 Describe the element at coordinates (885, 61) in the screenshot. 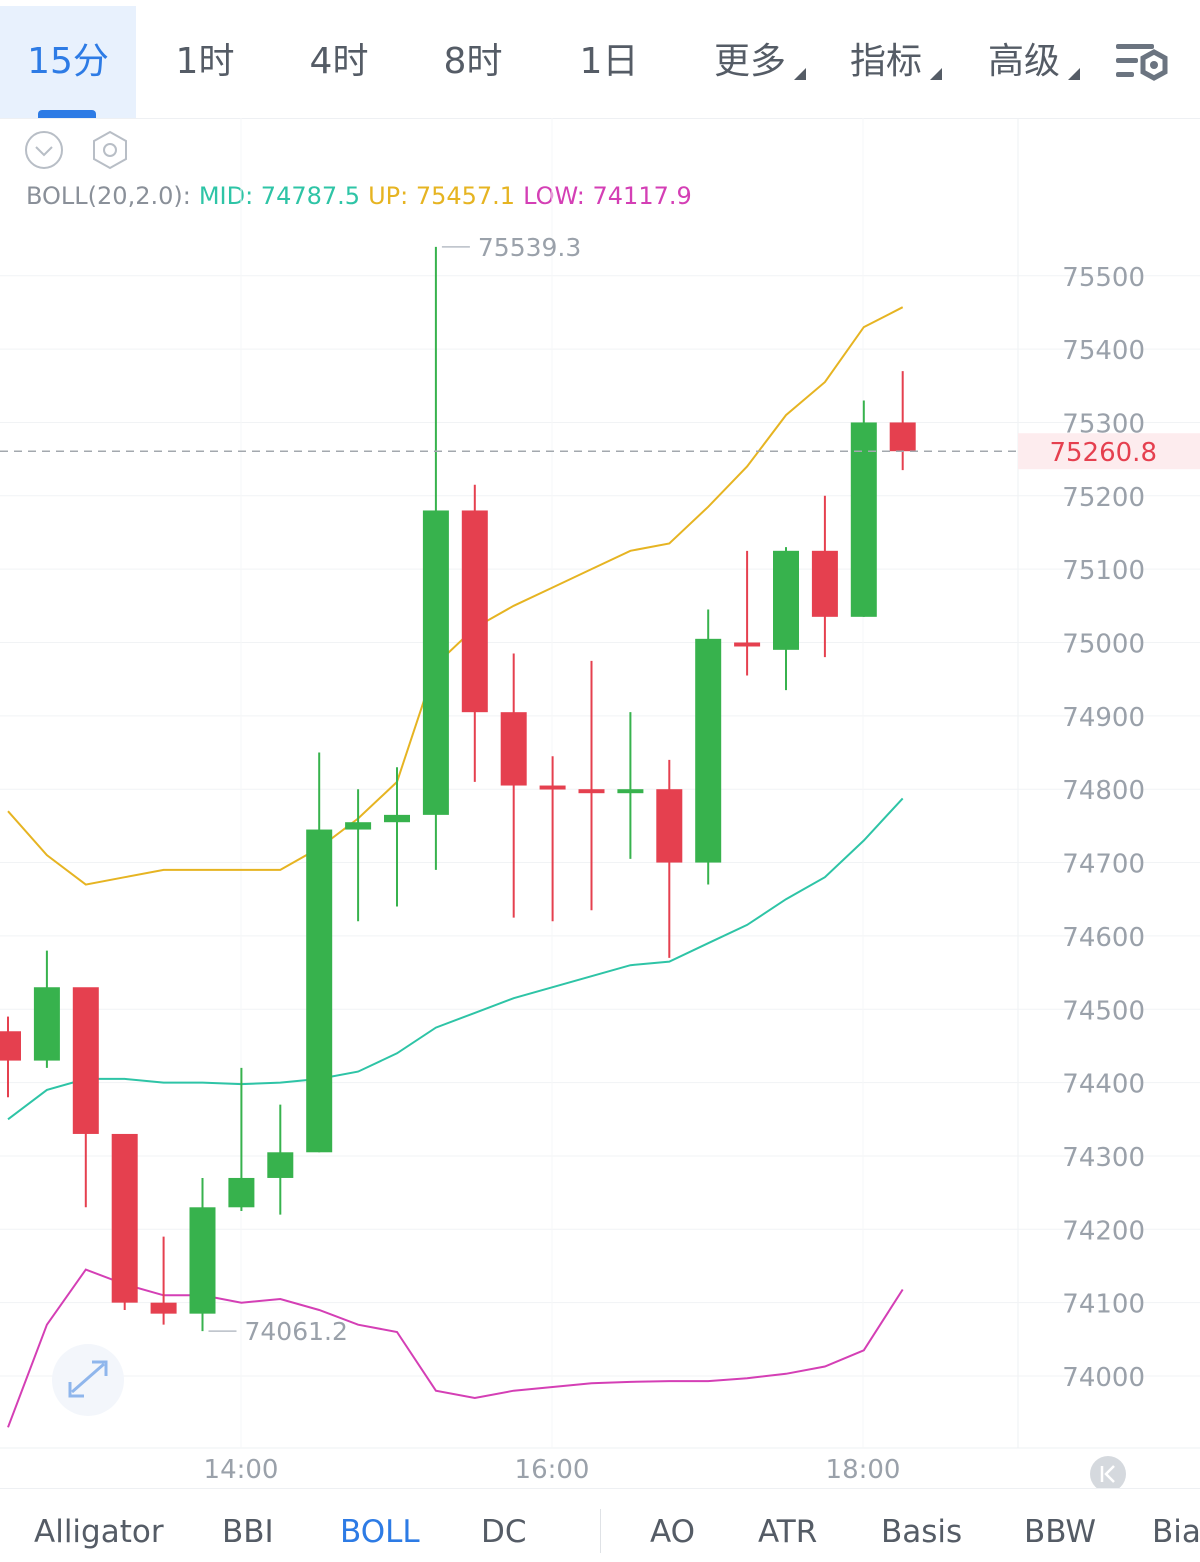

I see `indicator-menu-label: 指标` at that location.